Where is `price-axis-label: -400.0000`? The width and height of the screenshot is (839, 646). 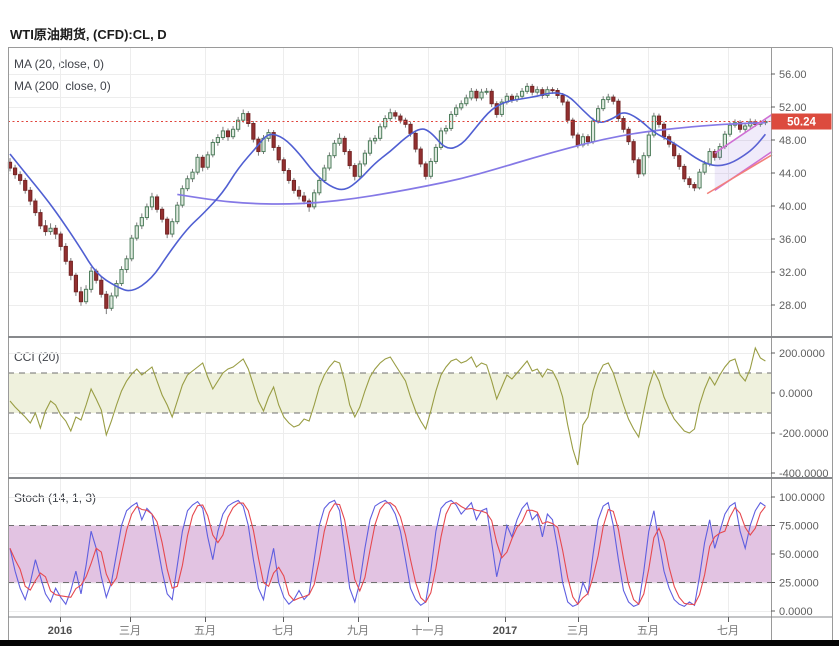 price-axis-label: -400.0000 is located at coordinates (804, 474).